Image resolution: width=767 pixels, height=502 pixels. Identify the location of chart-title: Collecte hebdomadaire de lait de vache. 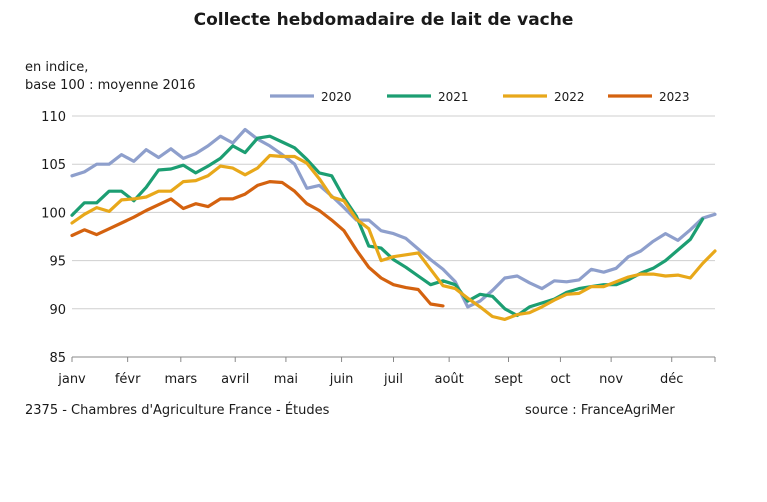
(383, 20).